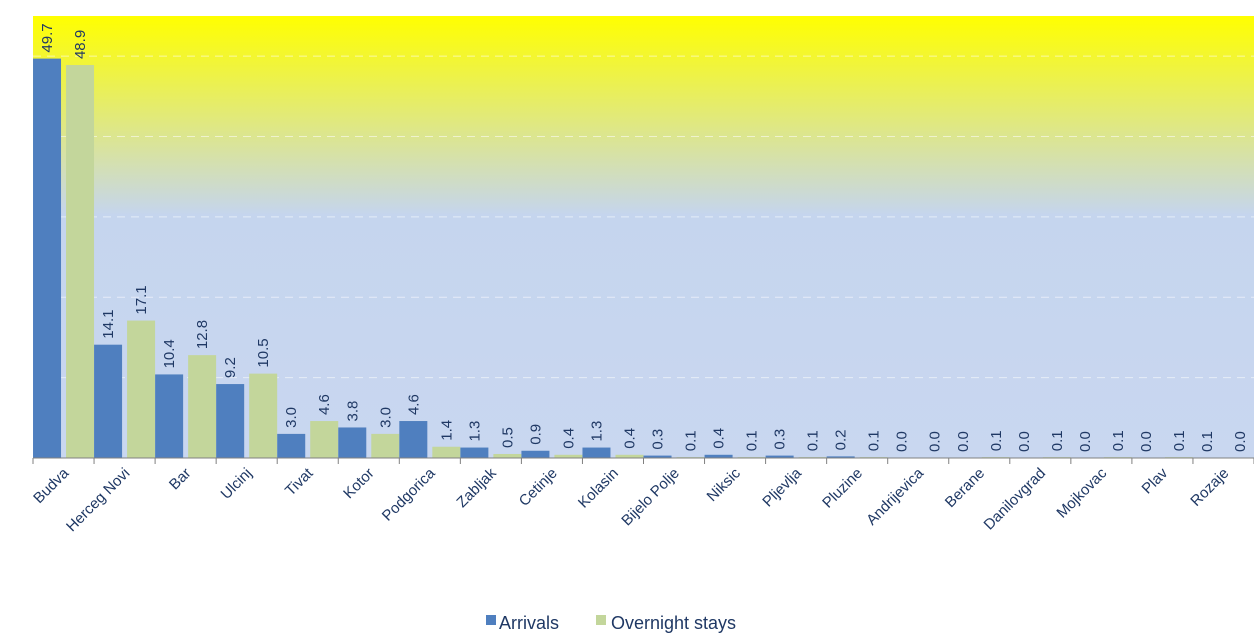 This screenshot has width=1254, height=634. What do you see at coordinates (779, 456) in the screenshot?
I see `bar-arrivals-pljevlja` at bounding box center [779, 456].